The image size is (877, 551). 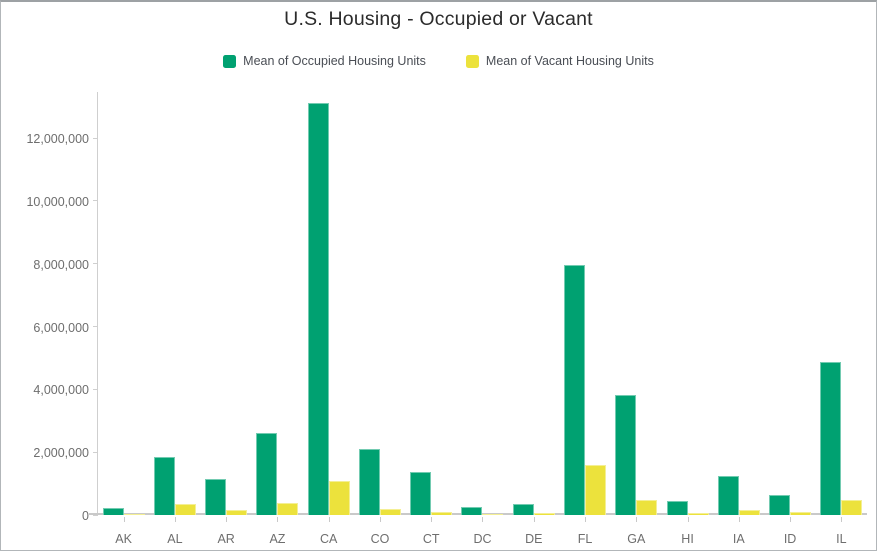 I want to click on bar-hi-occupied, so click(x=677, y=508).